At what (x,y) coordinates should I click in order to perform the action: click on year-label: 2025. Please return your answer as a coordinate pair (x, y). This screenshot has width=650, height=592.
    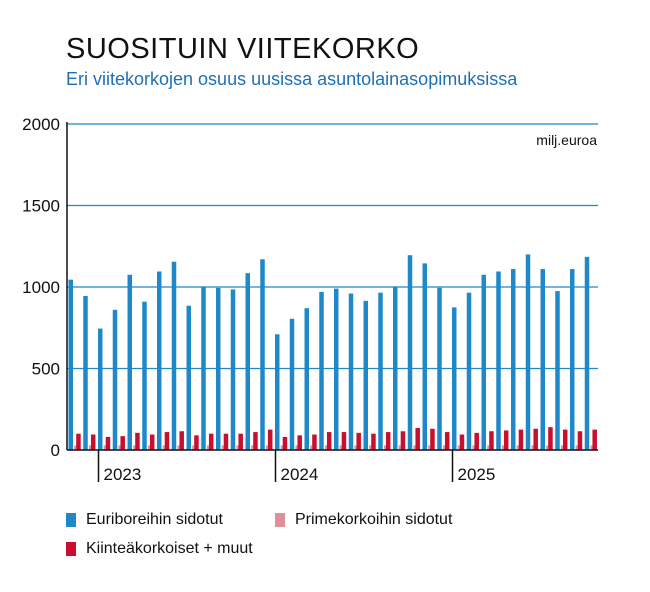
    Looking at the image, I should click on (477, 474).